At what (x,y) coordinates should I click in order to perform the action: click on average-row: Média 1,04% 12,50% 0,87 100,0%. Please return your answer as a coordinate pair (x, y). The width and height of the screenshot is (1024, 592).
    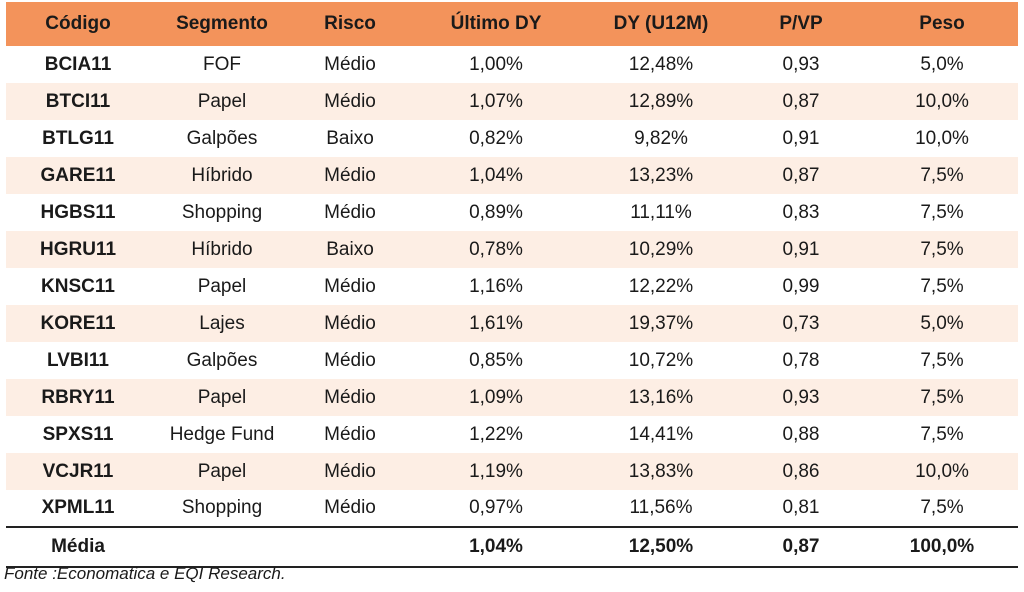
    Looking at the image, I should click on (512, 547).